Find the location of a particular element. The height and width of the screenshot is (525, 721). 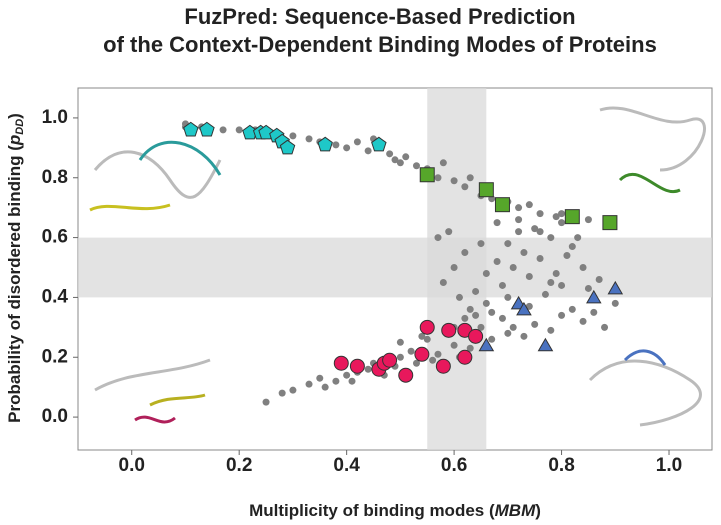

y-axis-label: Probability of disordered binding (pDD) is located at coordinates (15, 268).